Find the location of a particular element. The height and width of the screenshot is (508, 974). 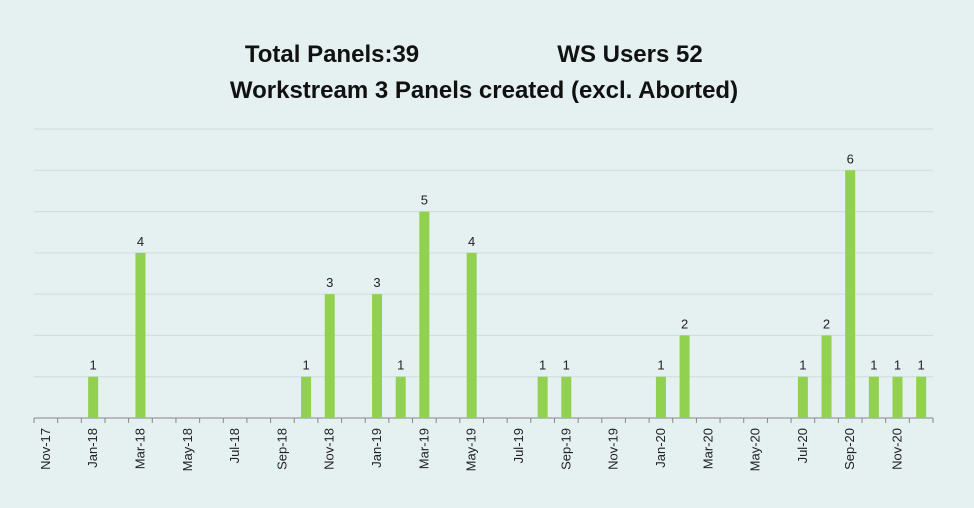

x-tick-label: May-19 is located at coordinates (471, 449).